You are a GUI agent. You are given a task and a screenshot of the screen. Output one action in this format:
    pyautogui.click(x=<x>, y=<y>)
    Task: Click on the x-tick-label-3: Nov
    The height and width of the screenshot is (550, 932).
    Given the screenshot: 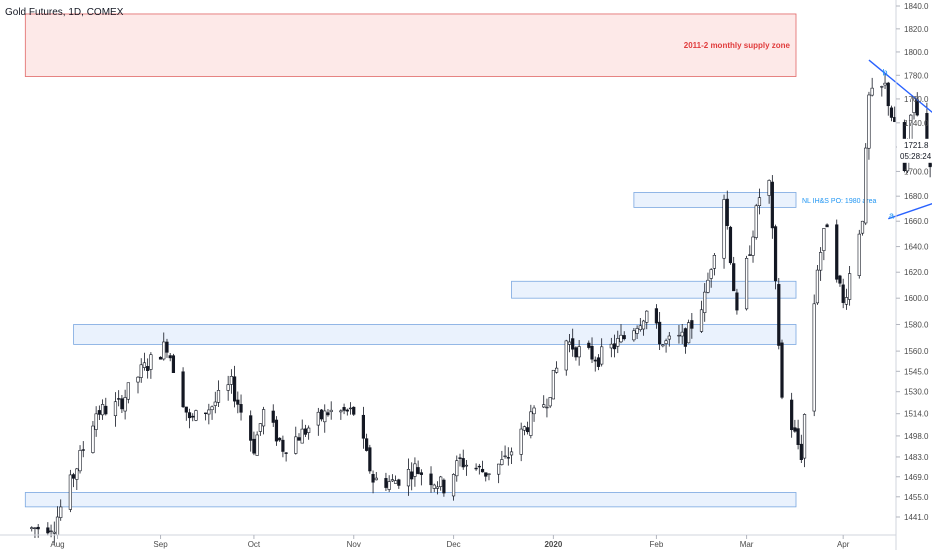 What is the action you would take?
    pyautogui.click(x=354, y=544)
    